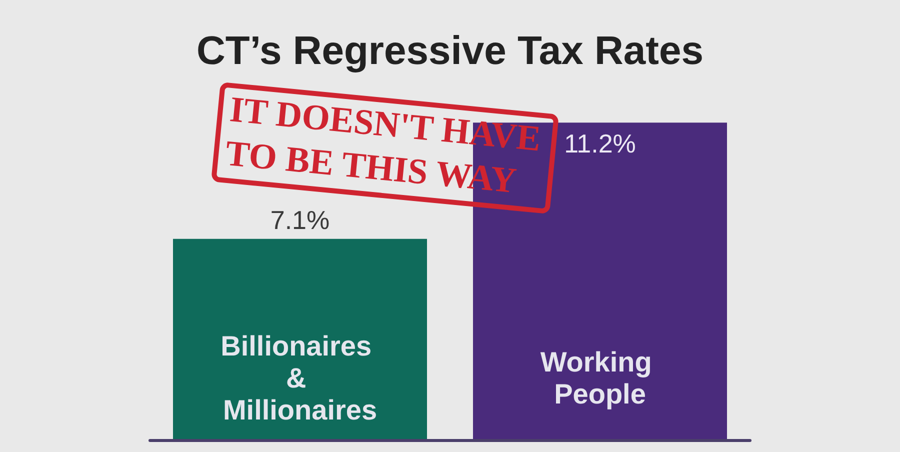  What do you see at coordinates (300, 219) in the screenshot?
I see `data-label: 7.1%` at bounding box center [300, 219].